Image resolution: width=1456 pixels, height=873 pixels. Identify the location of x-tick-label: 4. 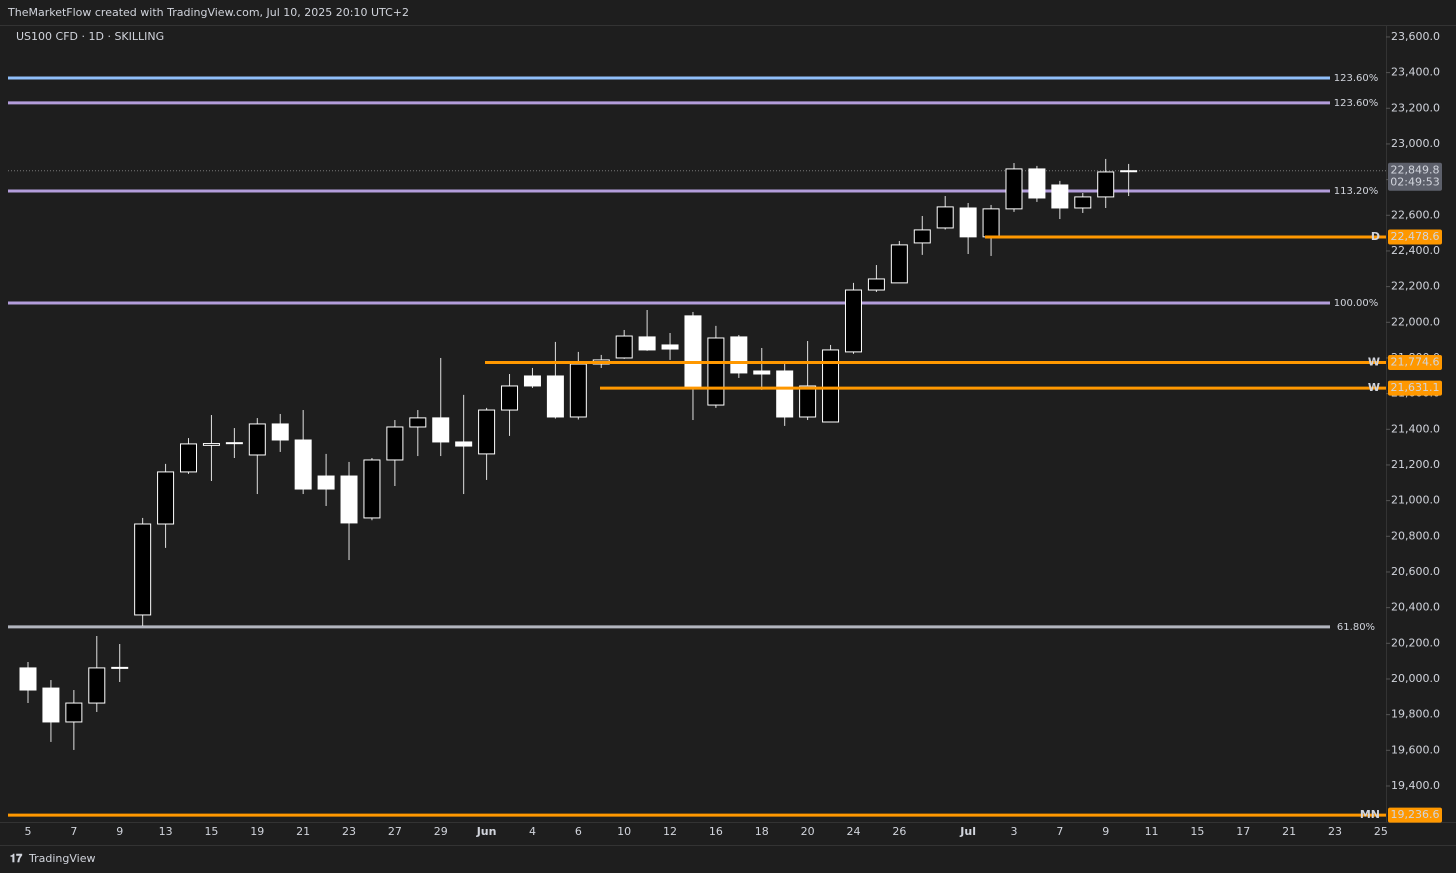
(532, 831).